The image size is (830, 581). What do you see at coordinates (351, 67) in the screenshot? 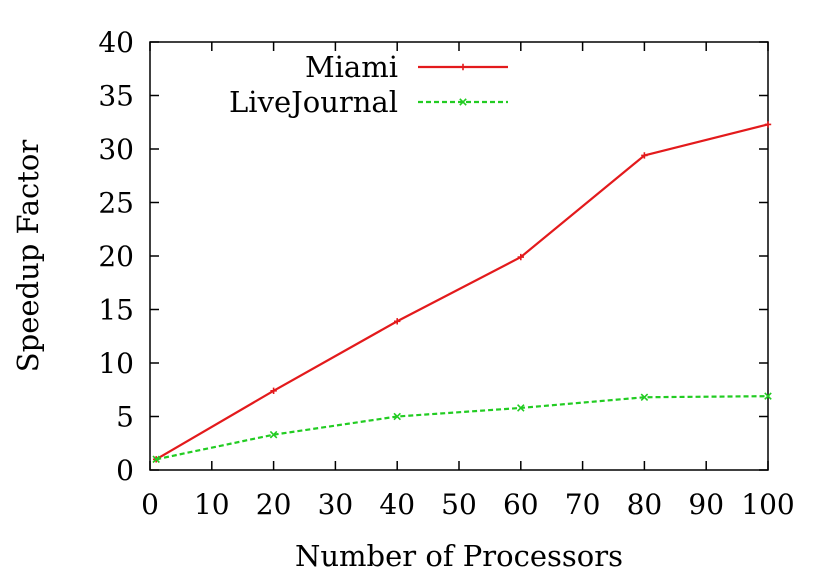
I see `legend-label: Miami` at bounding box center [351, 67].